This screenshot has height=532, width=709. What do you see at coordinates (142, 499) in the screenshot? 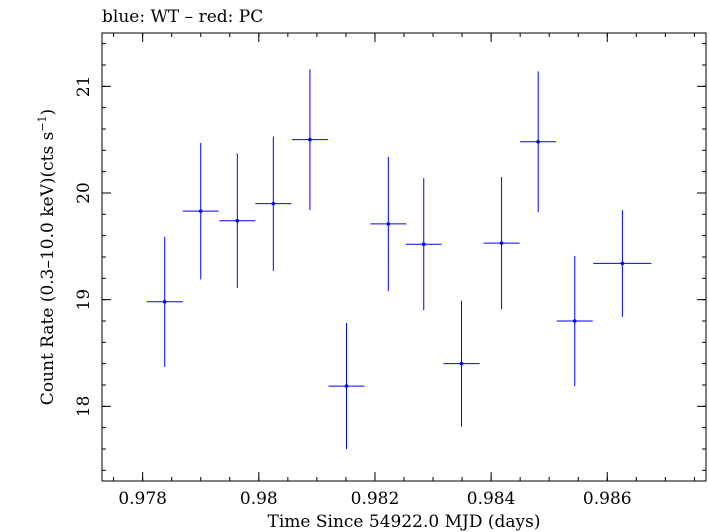
I see `x-tick-label: 0.978` at bounding box center [142, 499].